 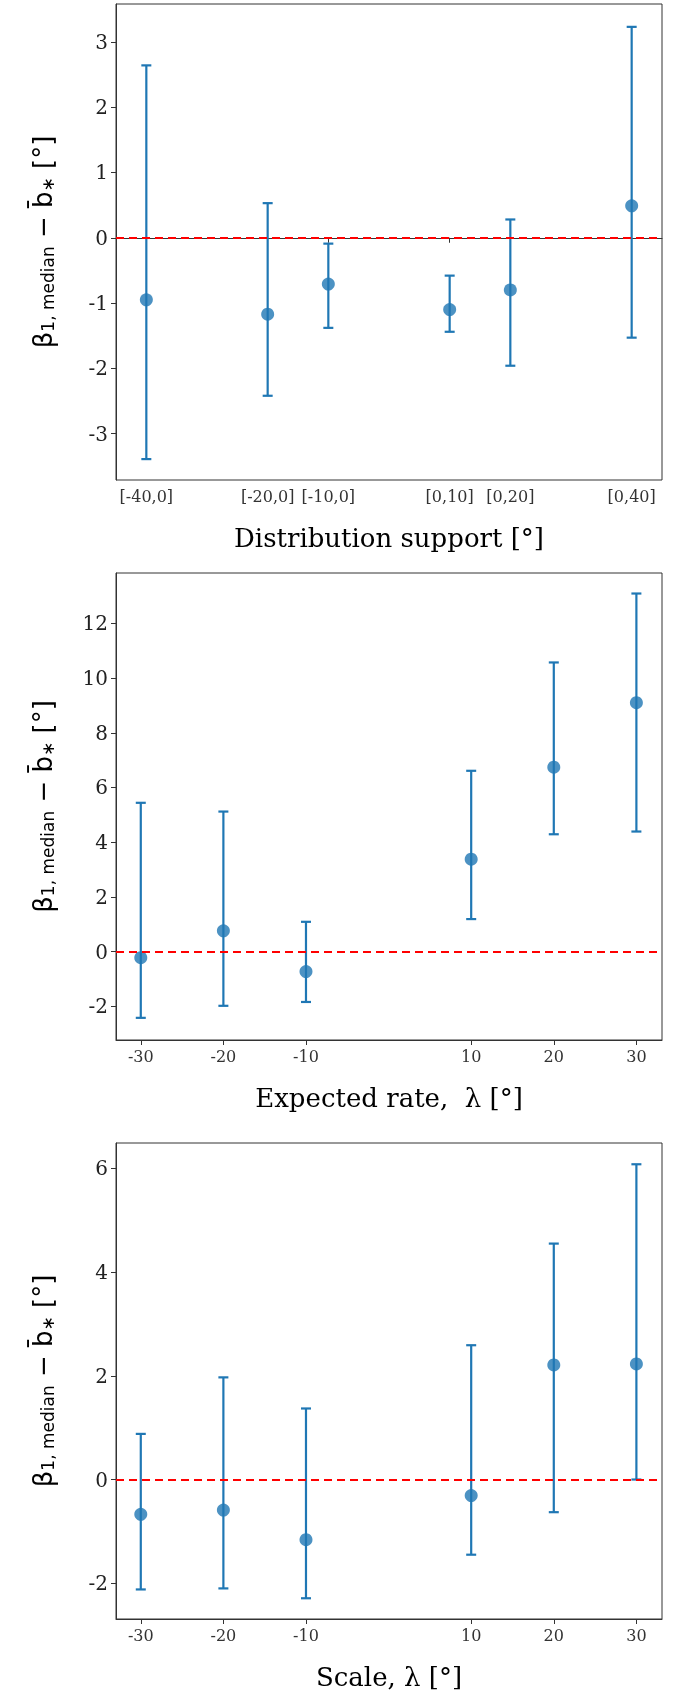 I want to click on x-tick-label: [-40,0], so click(x=146, y=496).